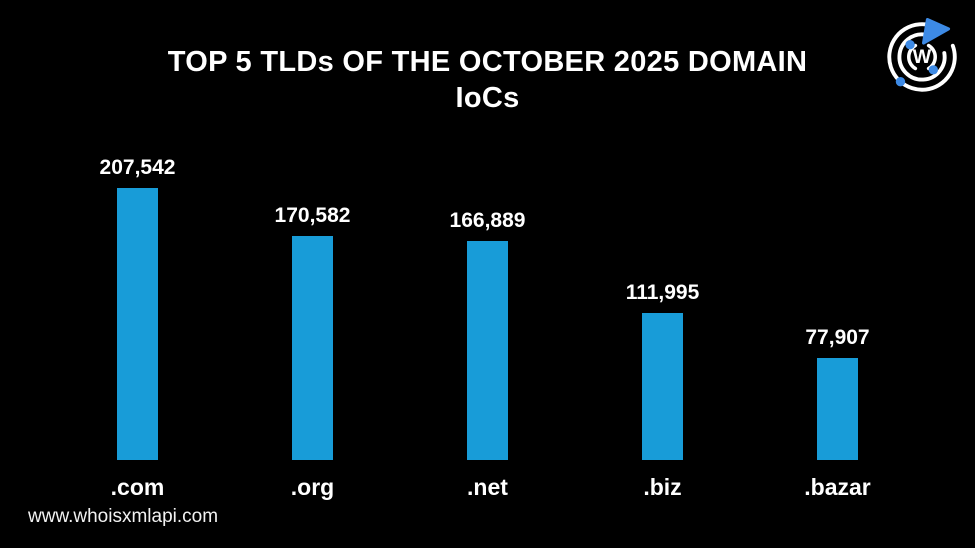 The image size is (975, 548). Describe the element at coordinates (837, 487) in the screenshot. I see `bar-category-label: .bazar` at that location.